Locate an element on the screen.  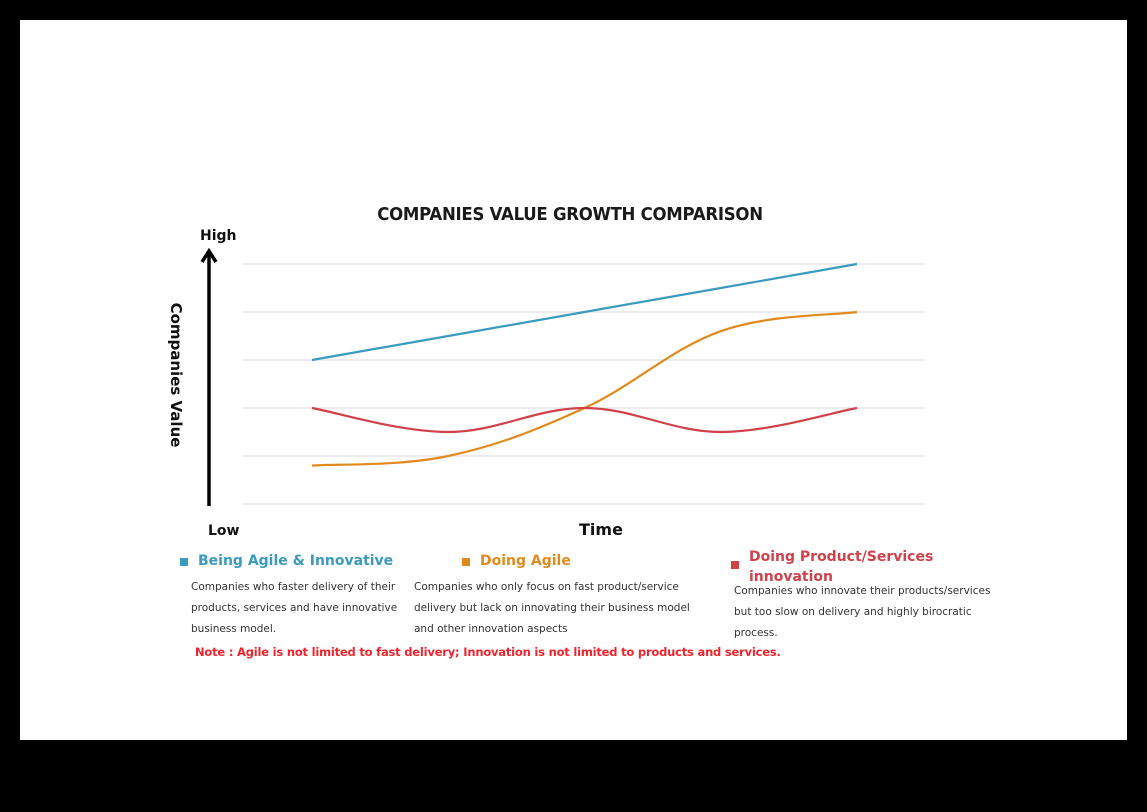
chart-title: COMPANIES VALUE GROWTH COMPARISON is located at coordinates (570, 214).